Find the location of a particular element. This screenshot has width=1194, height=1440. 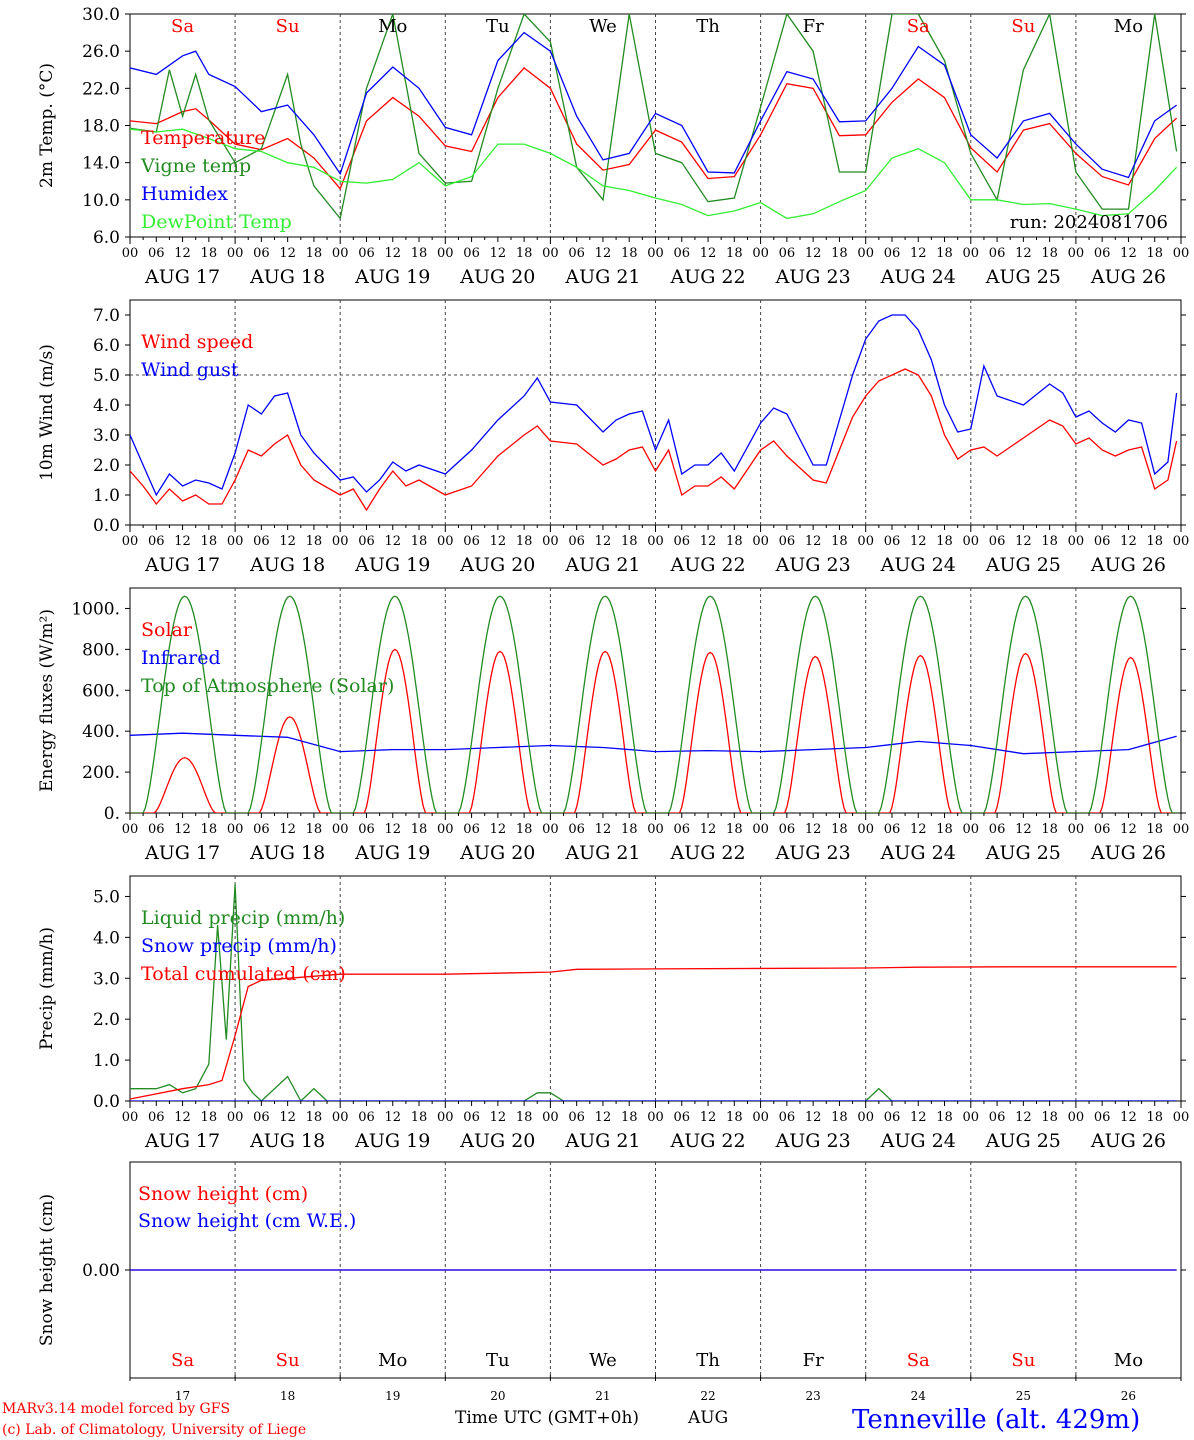

series-line-top-of-atmosphere-solar is located at coordinates (654, 704).